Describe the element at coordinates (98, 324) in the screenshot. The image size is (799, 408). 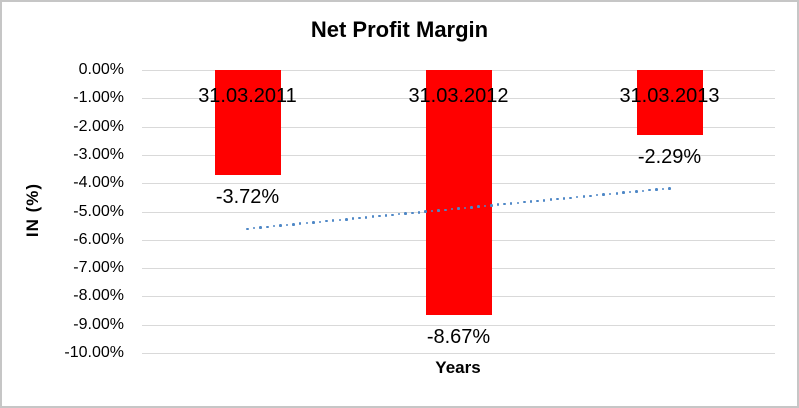
I see `y-axis-tick-label: -9.00%` at that location.